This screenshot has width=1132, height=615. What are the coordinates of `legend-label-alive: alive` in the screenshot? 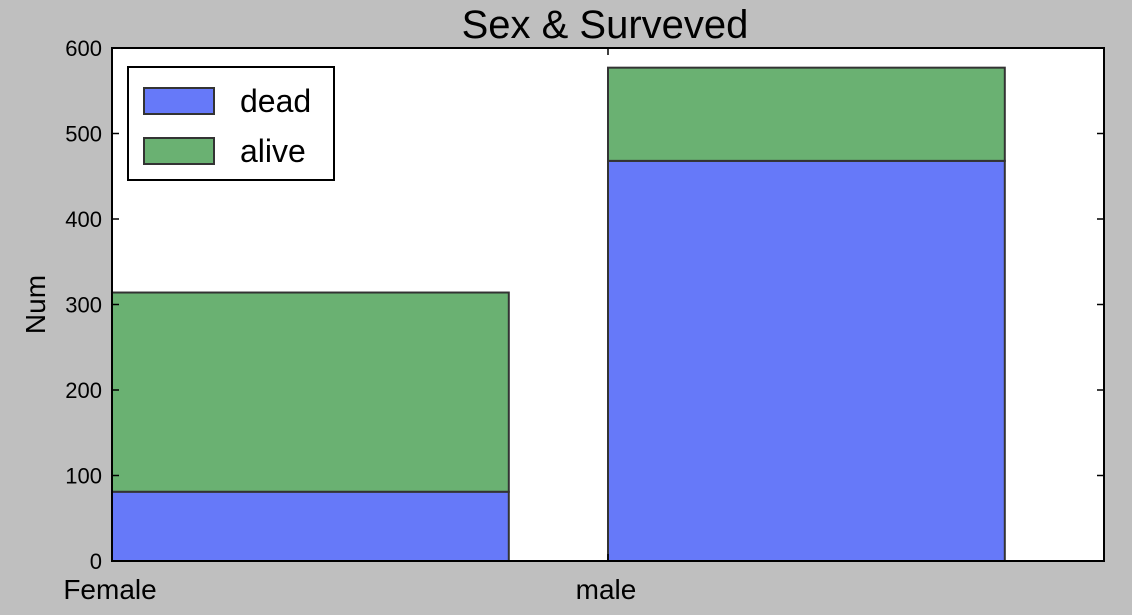 It's located at (273, 151).